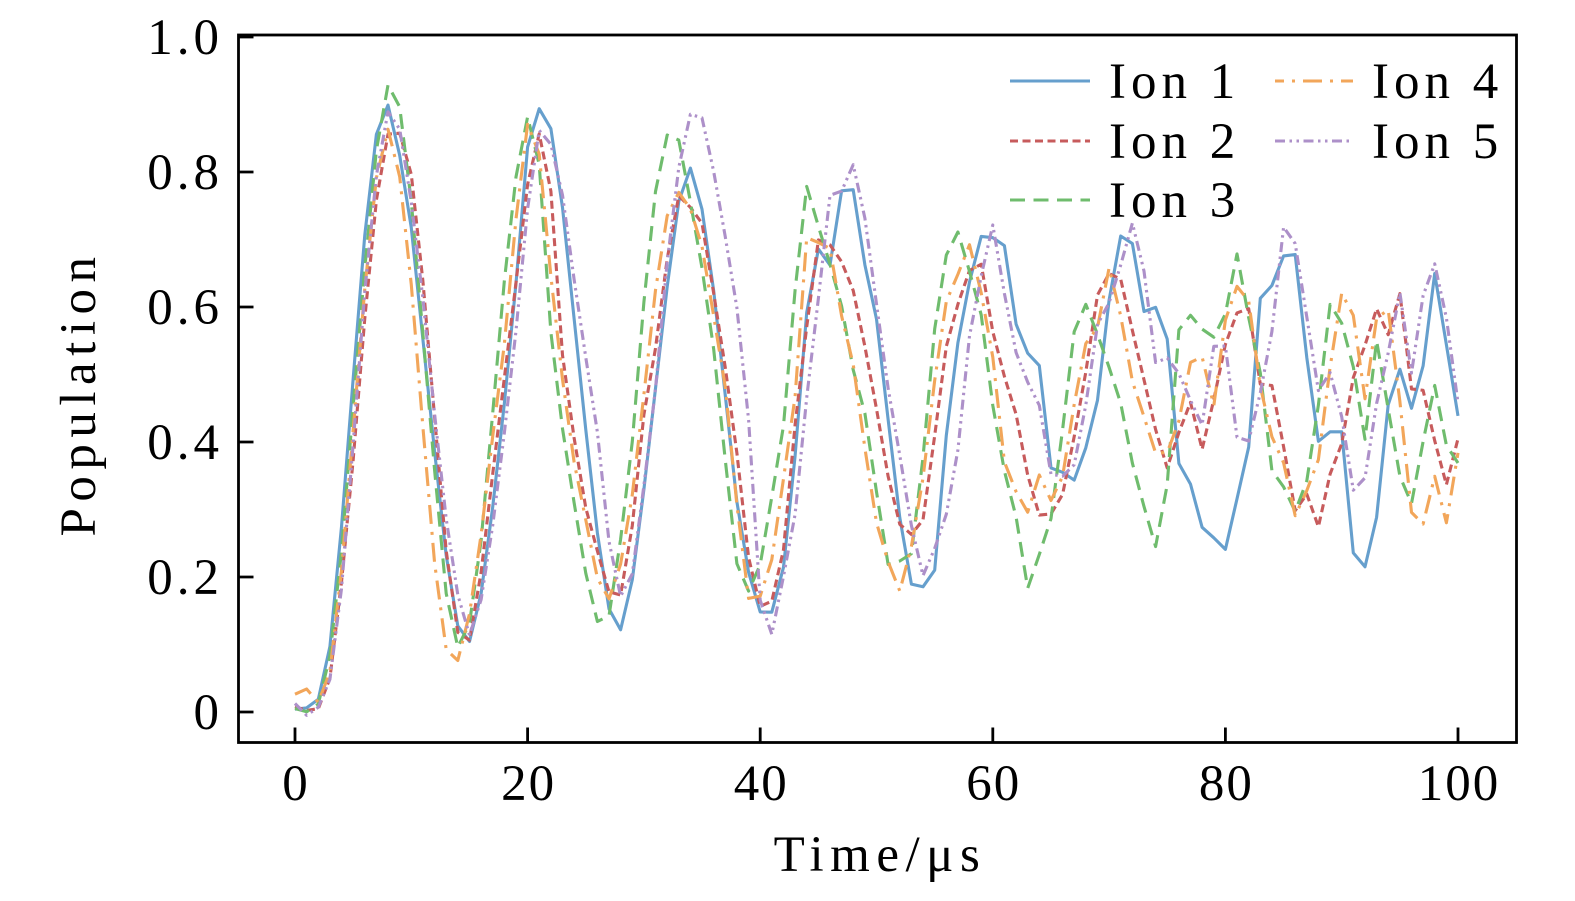  What do you see at coordinates (1437, 142) in the screenshot?
I see `svg-text: Ion 5` at bounding box center [1437, 142].